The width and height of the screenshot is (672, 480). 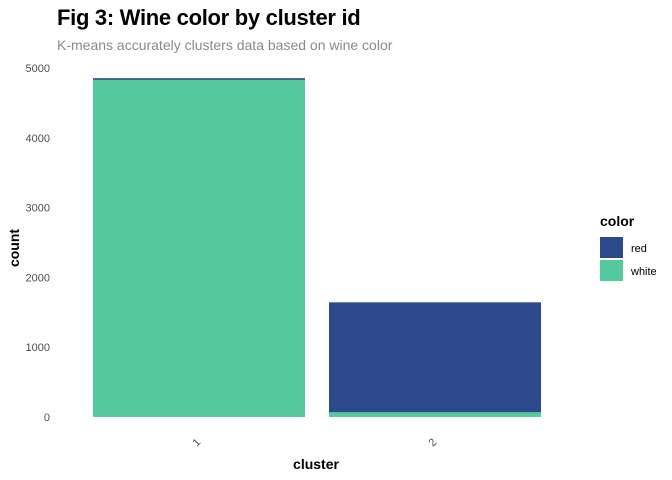 What do you see at coordinates (628, 247) in the screenshot?
I see `legend: color red white` at bounding box center [628, 247].